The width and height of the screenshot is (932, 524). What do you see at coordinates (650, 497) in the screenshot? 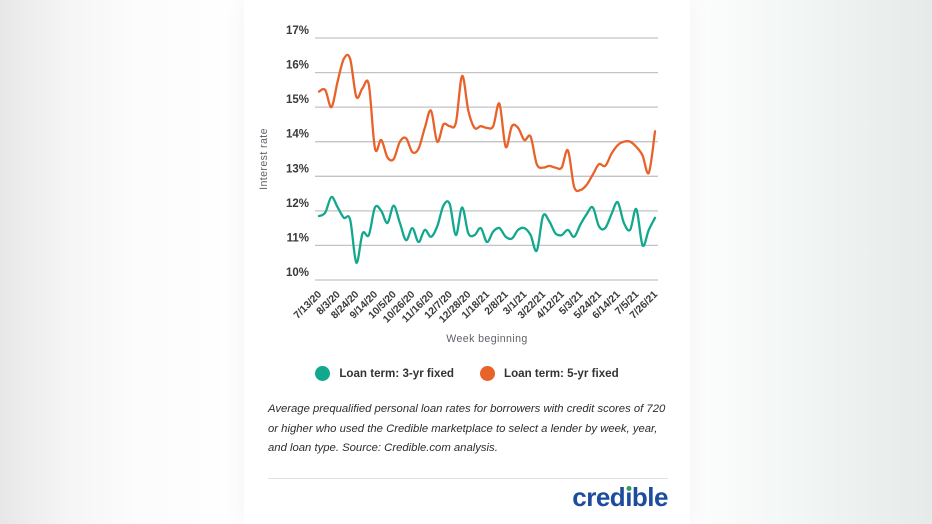
I see `logo-text-after-i: ble` at bounding box center [650, 497].